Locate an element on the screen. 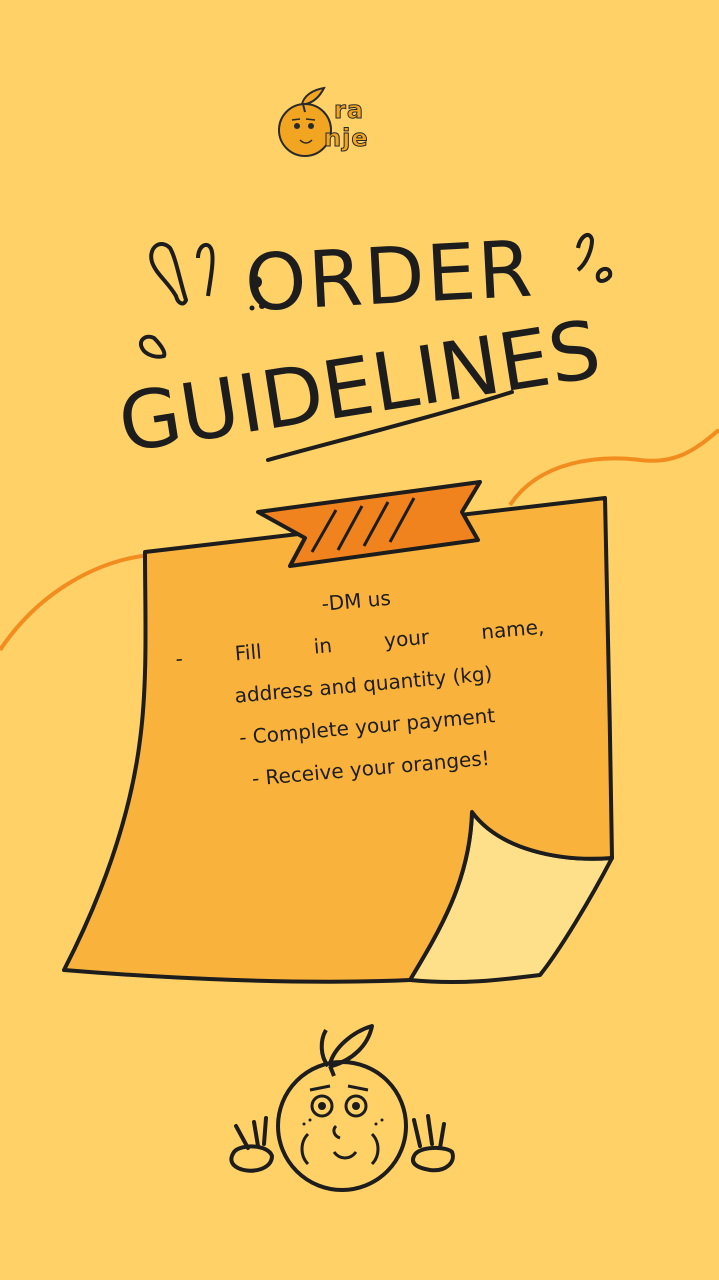  logo-text-top: ra is located at coordinates (349, 110).